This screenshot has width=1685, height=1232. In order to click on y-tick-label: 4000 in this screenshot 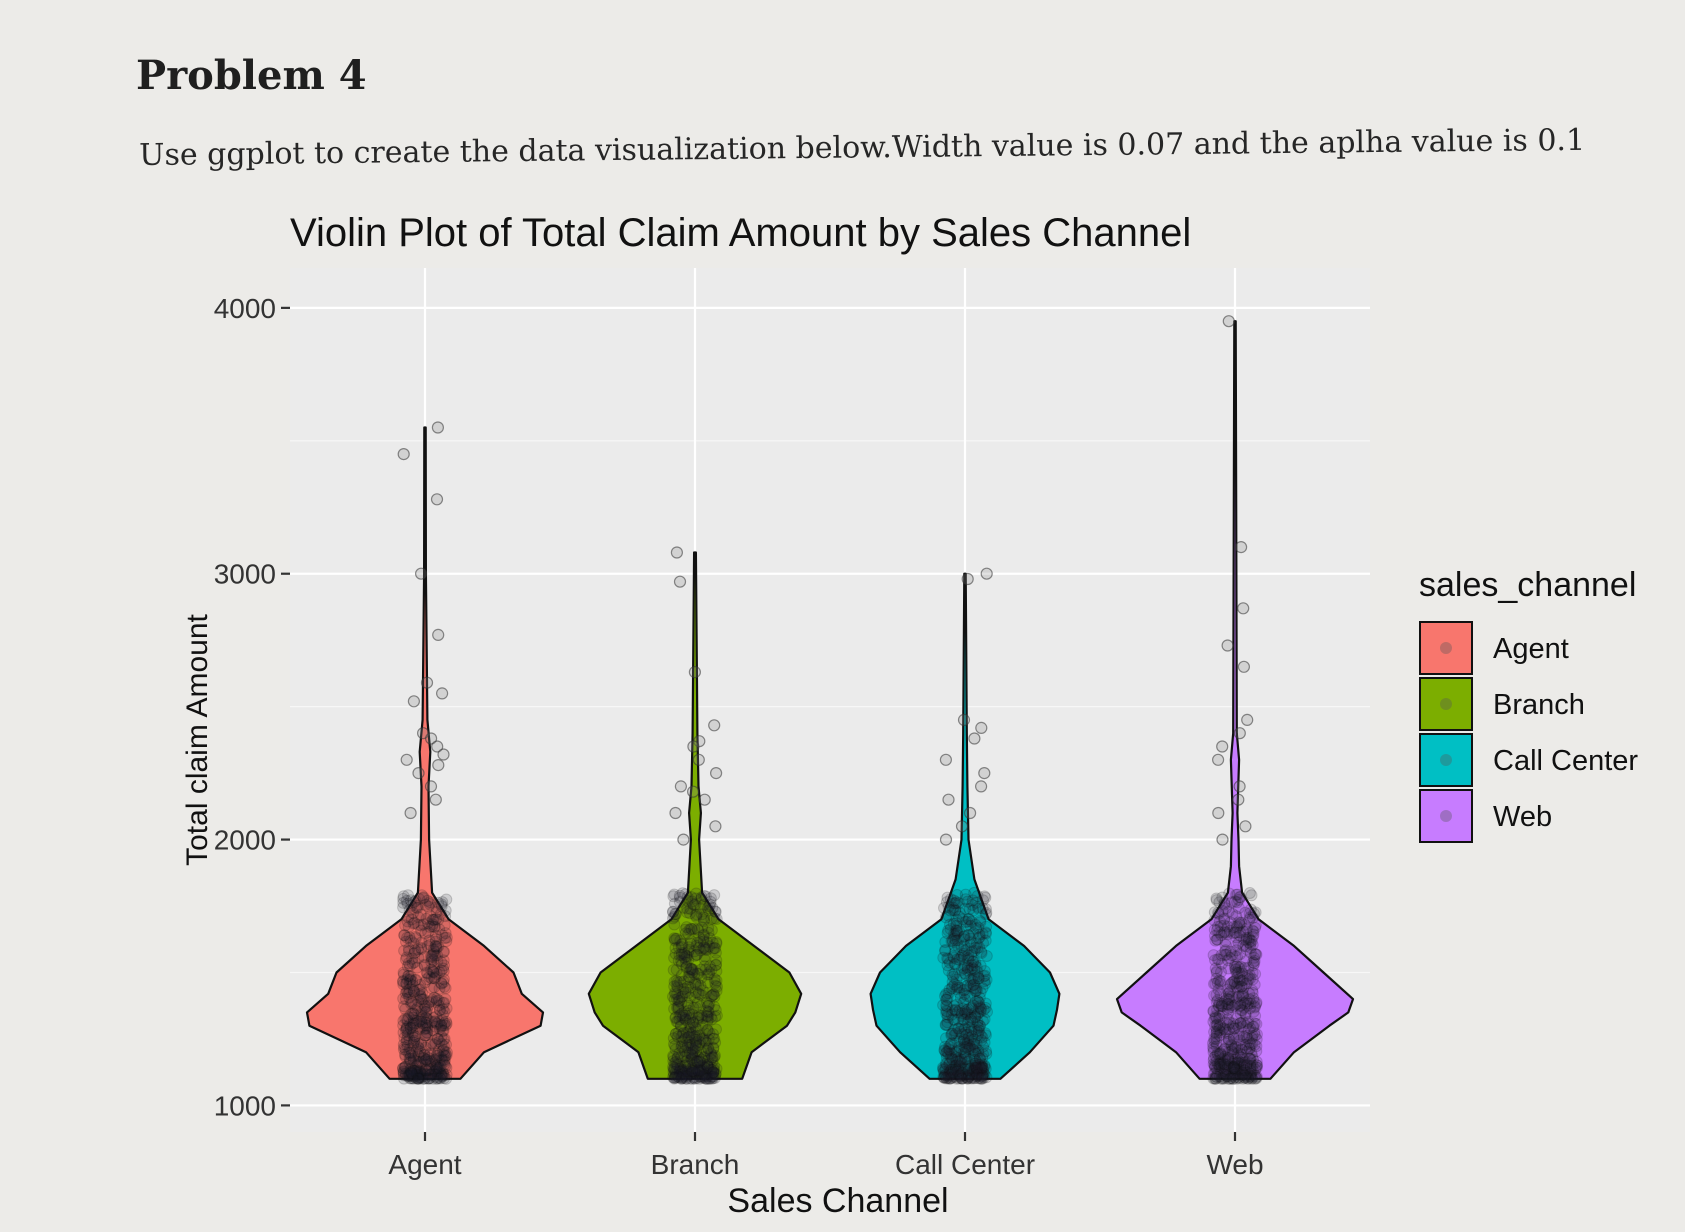, I will do `click(245, 308)`.